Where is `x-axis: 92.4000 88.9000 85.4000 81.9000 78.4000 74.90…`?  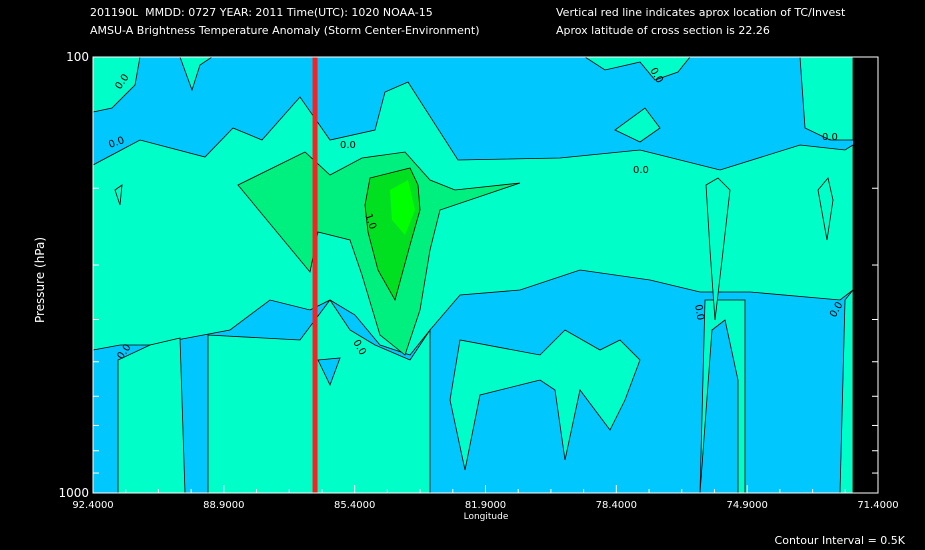
x-axis: 92.4000 88.9000 85.4000 81.9000 78.4000 74.90… is located at coordinates (485, 498).